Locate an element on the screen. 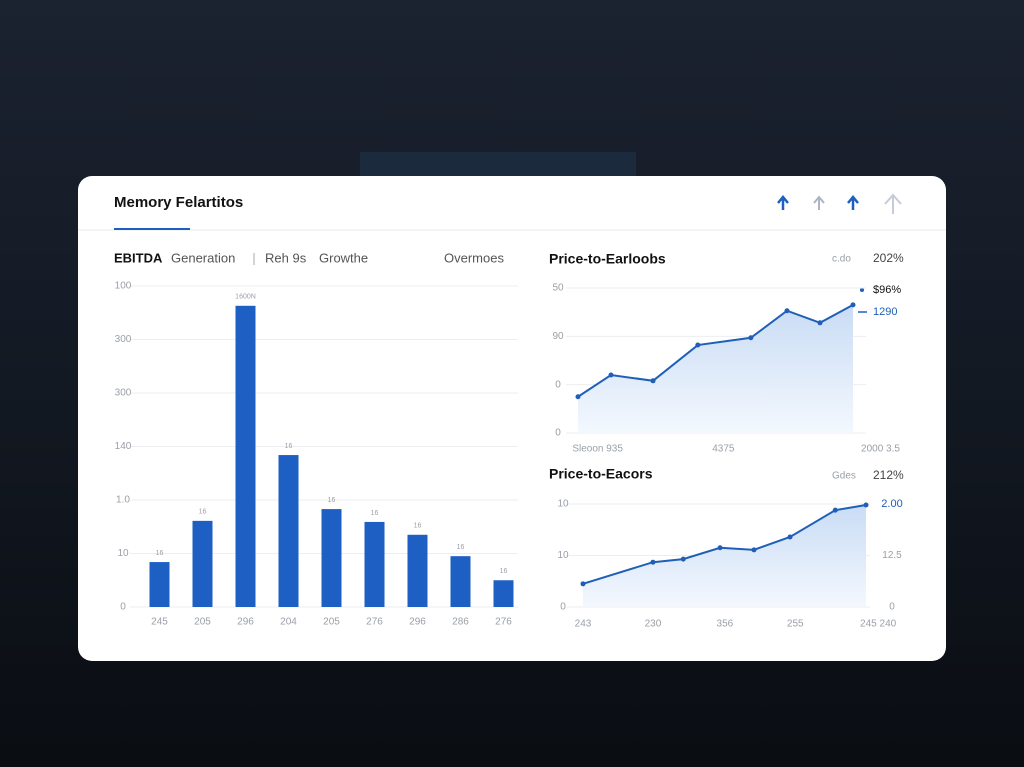 The height and width of the screenshot is (767, 1024). right-tick-label: 0 is located at coordinates (892, 607).